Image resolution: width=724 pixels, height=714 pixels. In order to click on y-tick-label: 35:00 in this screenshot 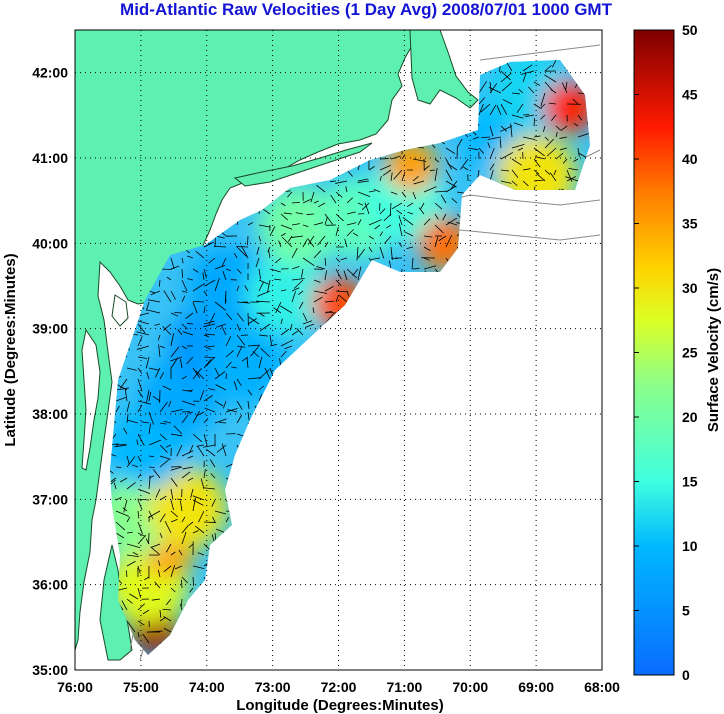, I will do `click(50, 670)`.